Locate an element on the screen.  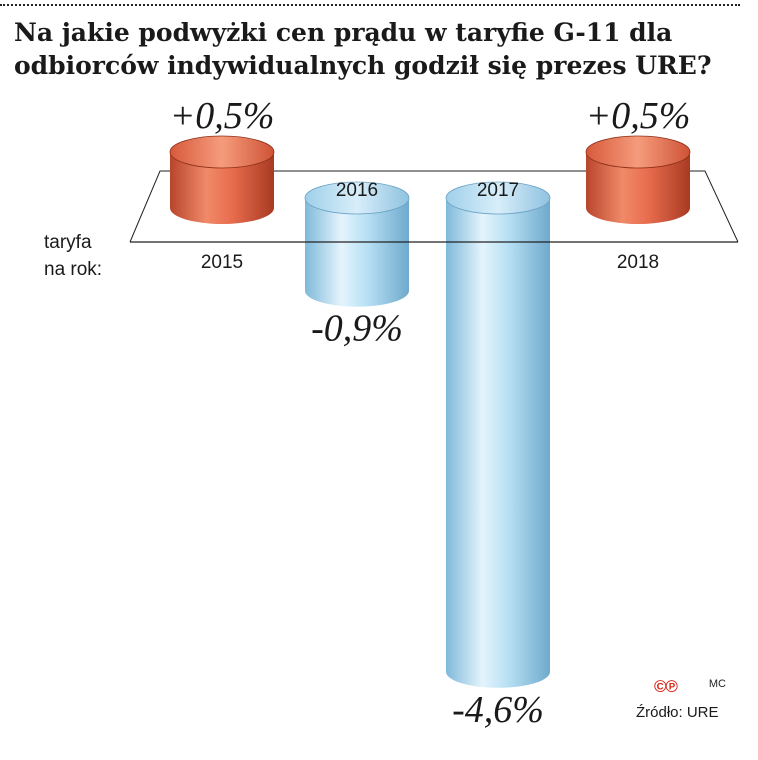
tick-label-2016: 2016 is located at coordinates (357, 190).